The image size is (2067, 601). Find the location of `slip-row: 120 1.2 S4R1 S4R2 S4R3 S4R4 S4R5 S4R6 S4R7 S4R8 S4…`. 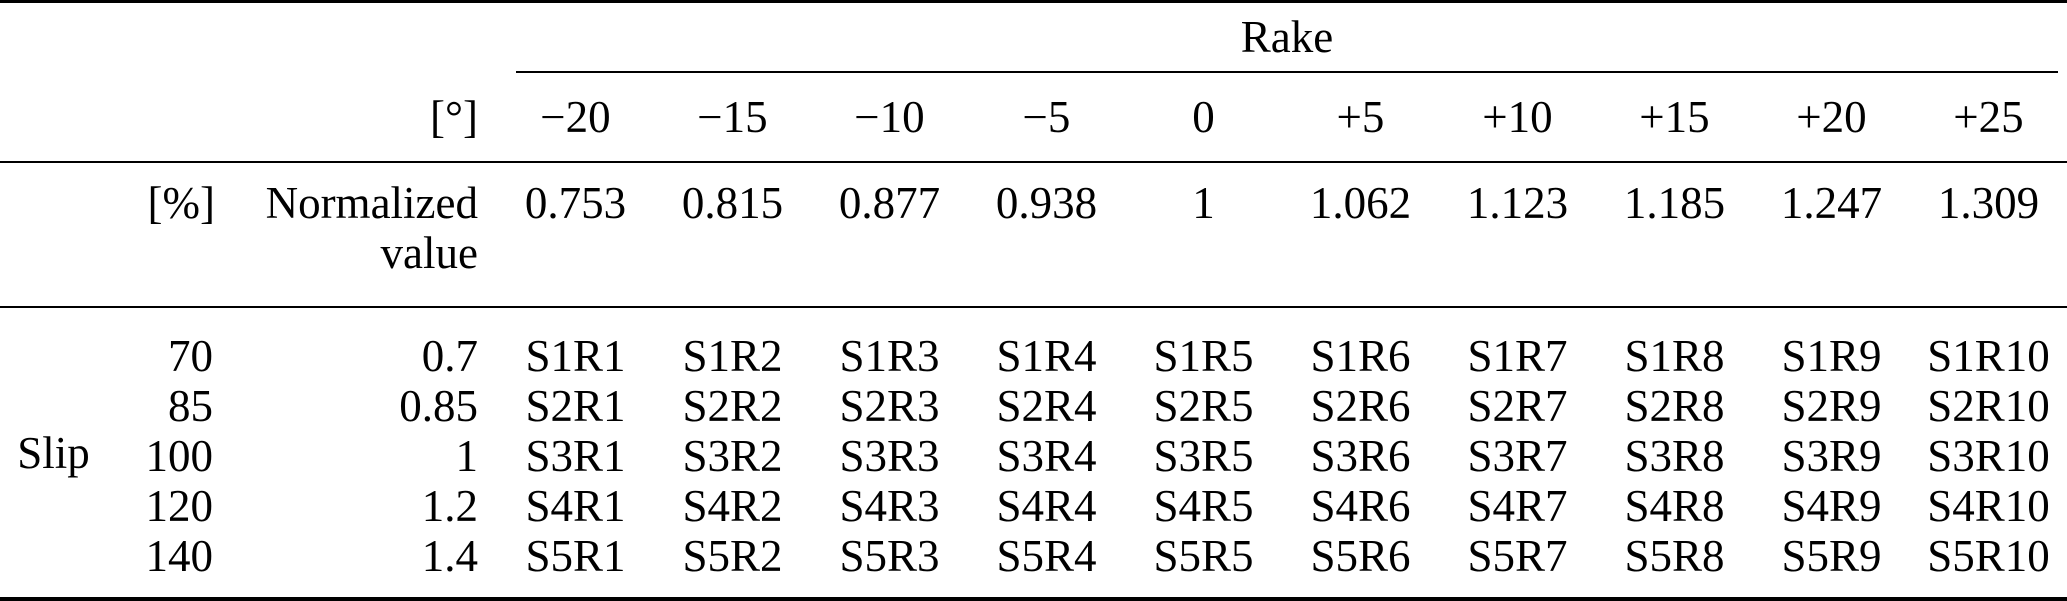

slip-row: 120 1.2 S4R1 S4R2 S4R3 S4R4 S4R5 S4R6 S4R7 S4R8 S4… is located at coordinates (1033, 506).